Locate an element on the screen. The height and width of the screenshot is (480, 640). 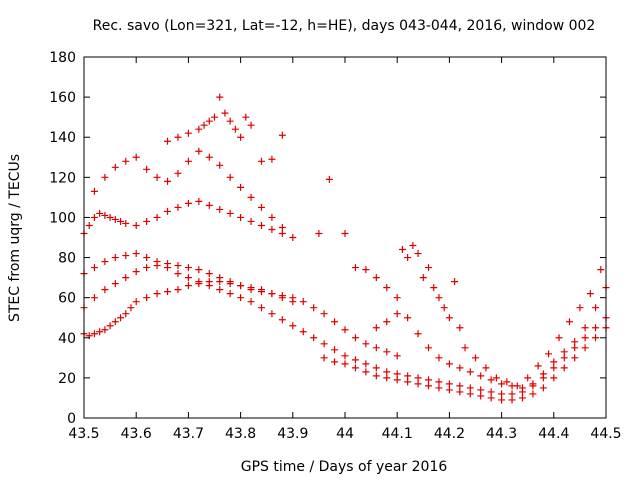
y-tick-label: 40 is located at coordinates (67, 339).